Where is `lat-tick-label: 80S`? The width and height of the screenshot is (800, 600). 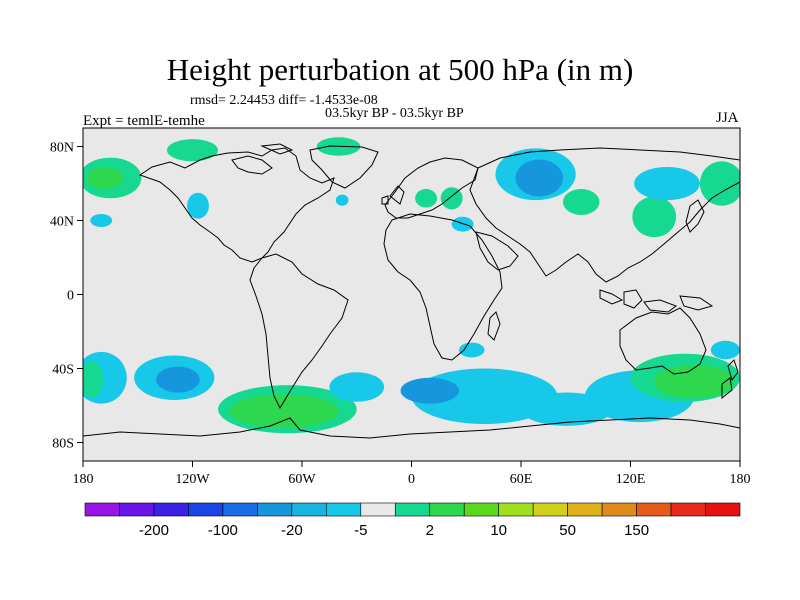
lat-tick-label: 80S is located at coordinates (63, 444).